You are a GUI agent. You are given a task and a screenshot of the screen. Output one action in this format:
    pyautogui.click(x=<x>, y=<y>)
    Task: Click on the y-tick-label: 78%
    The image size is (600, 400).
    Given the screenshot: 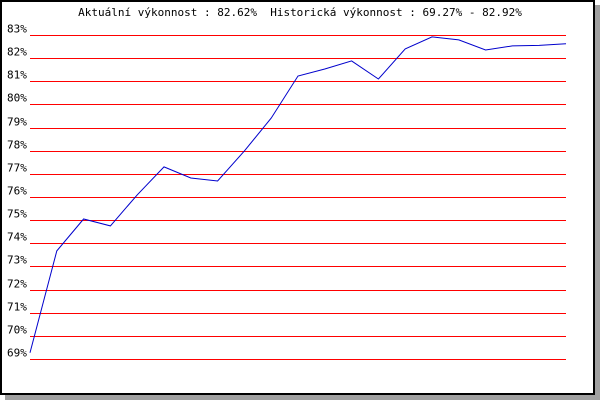 What is the action you would take?
    pyautogui.click(x=17, y=145)
    